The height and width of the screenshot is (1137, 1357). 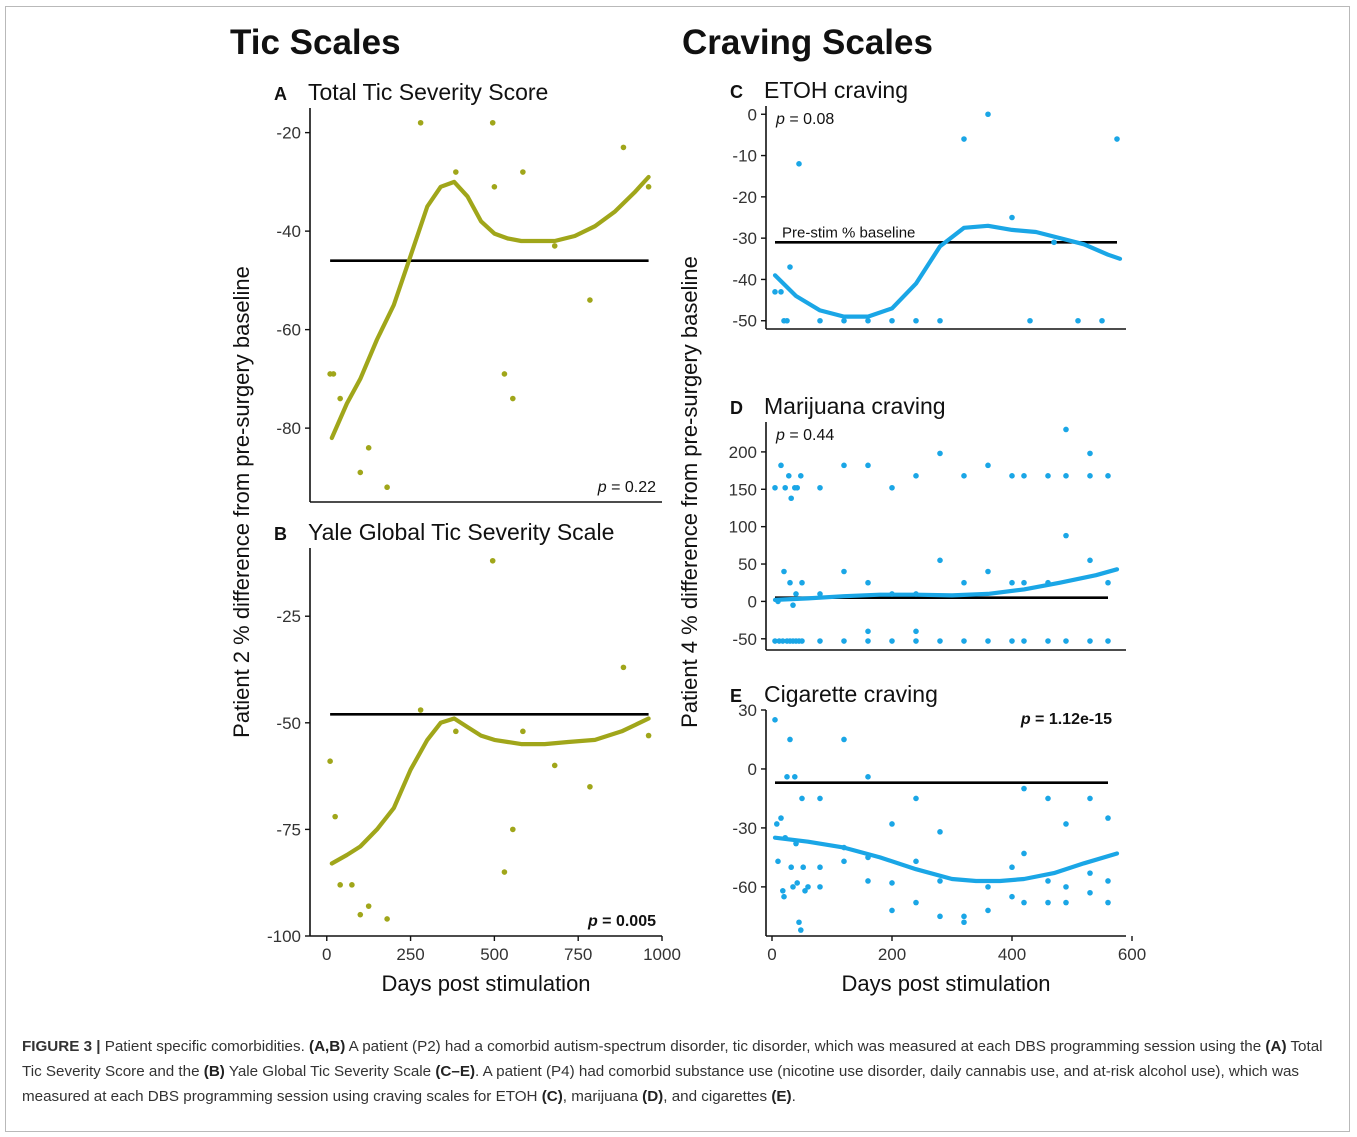 What do you see at coordinates (793, 1096) in the screenshot?
I see `caption-text-8: .` at bounding box center [793, 1096].